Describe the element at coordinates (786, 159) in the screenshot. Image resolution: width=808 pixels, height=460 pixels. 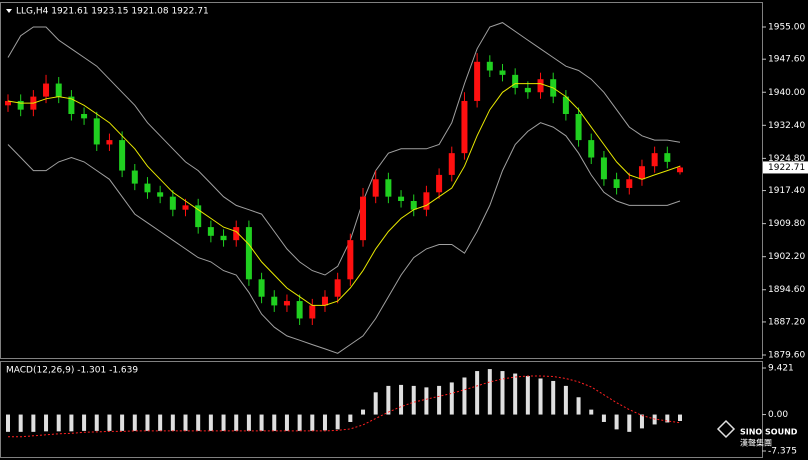
I see `y-tick-label: 1924.80` at that location.